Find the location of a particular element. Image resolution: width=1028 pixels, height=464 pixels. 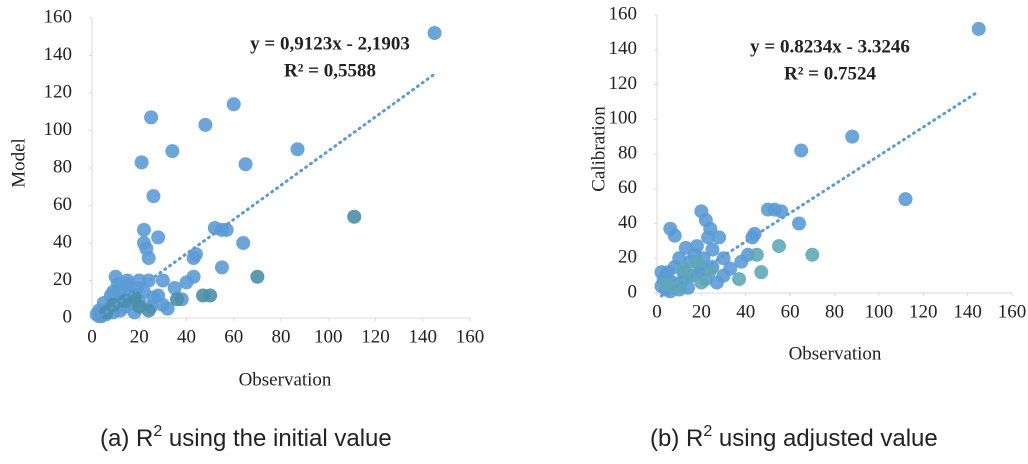

y-tick-label: 140 is located at coordinates (58, 54).